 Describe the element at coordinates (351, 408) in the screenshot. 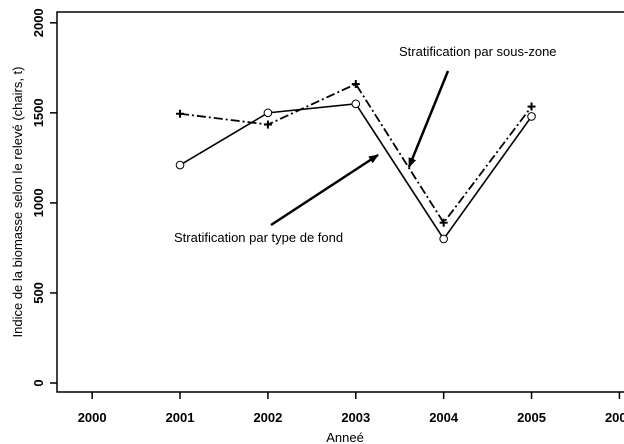

I see `x-axis-ticks: 2000 2001 2002 2003 2004 2005 2006` at that location.